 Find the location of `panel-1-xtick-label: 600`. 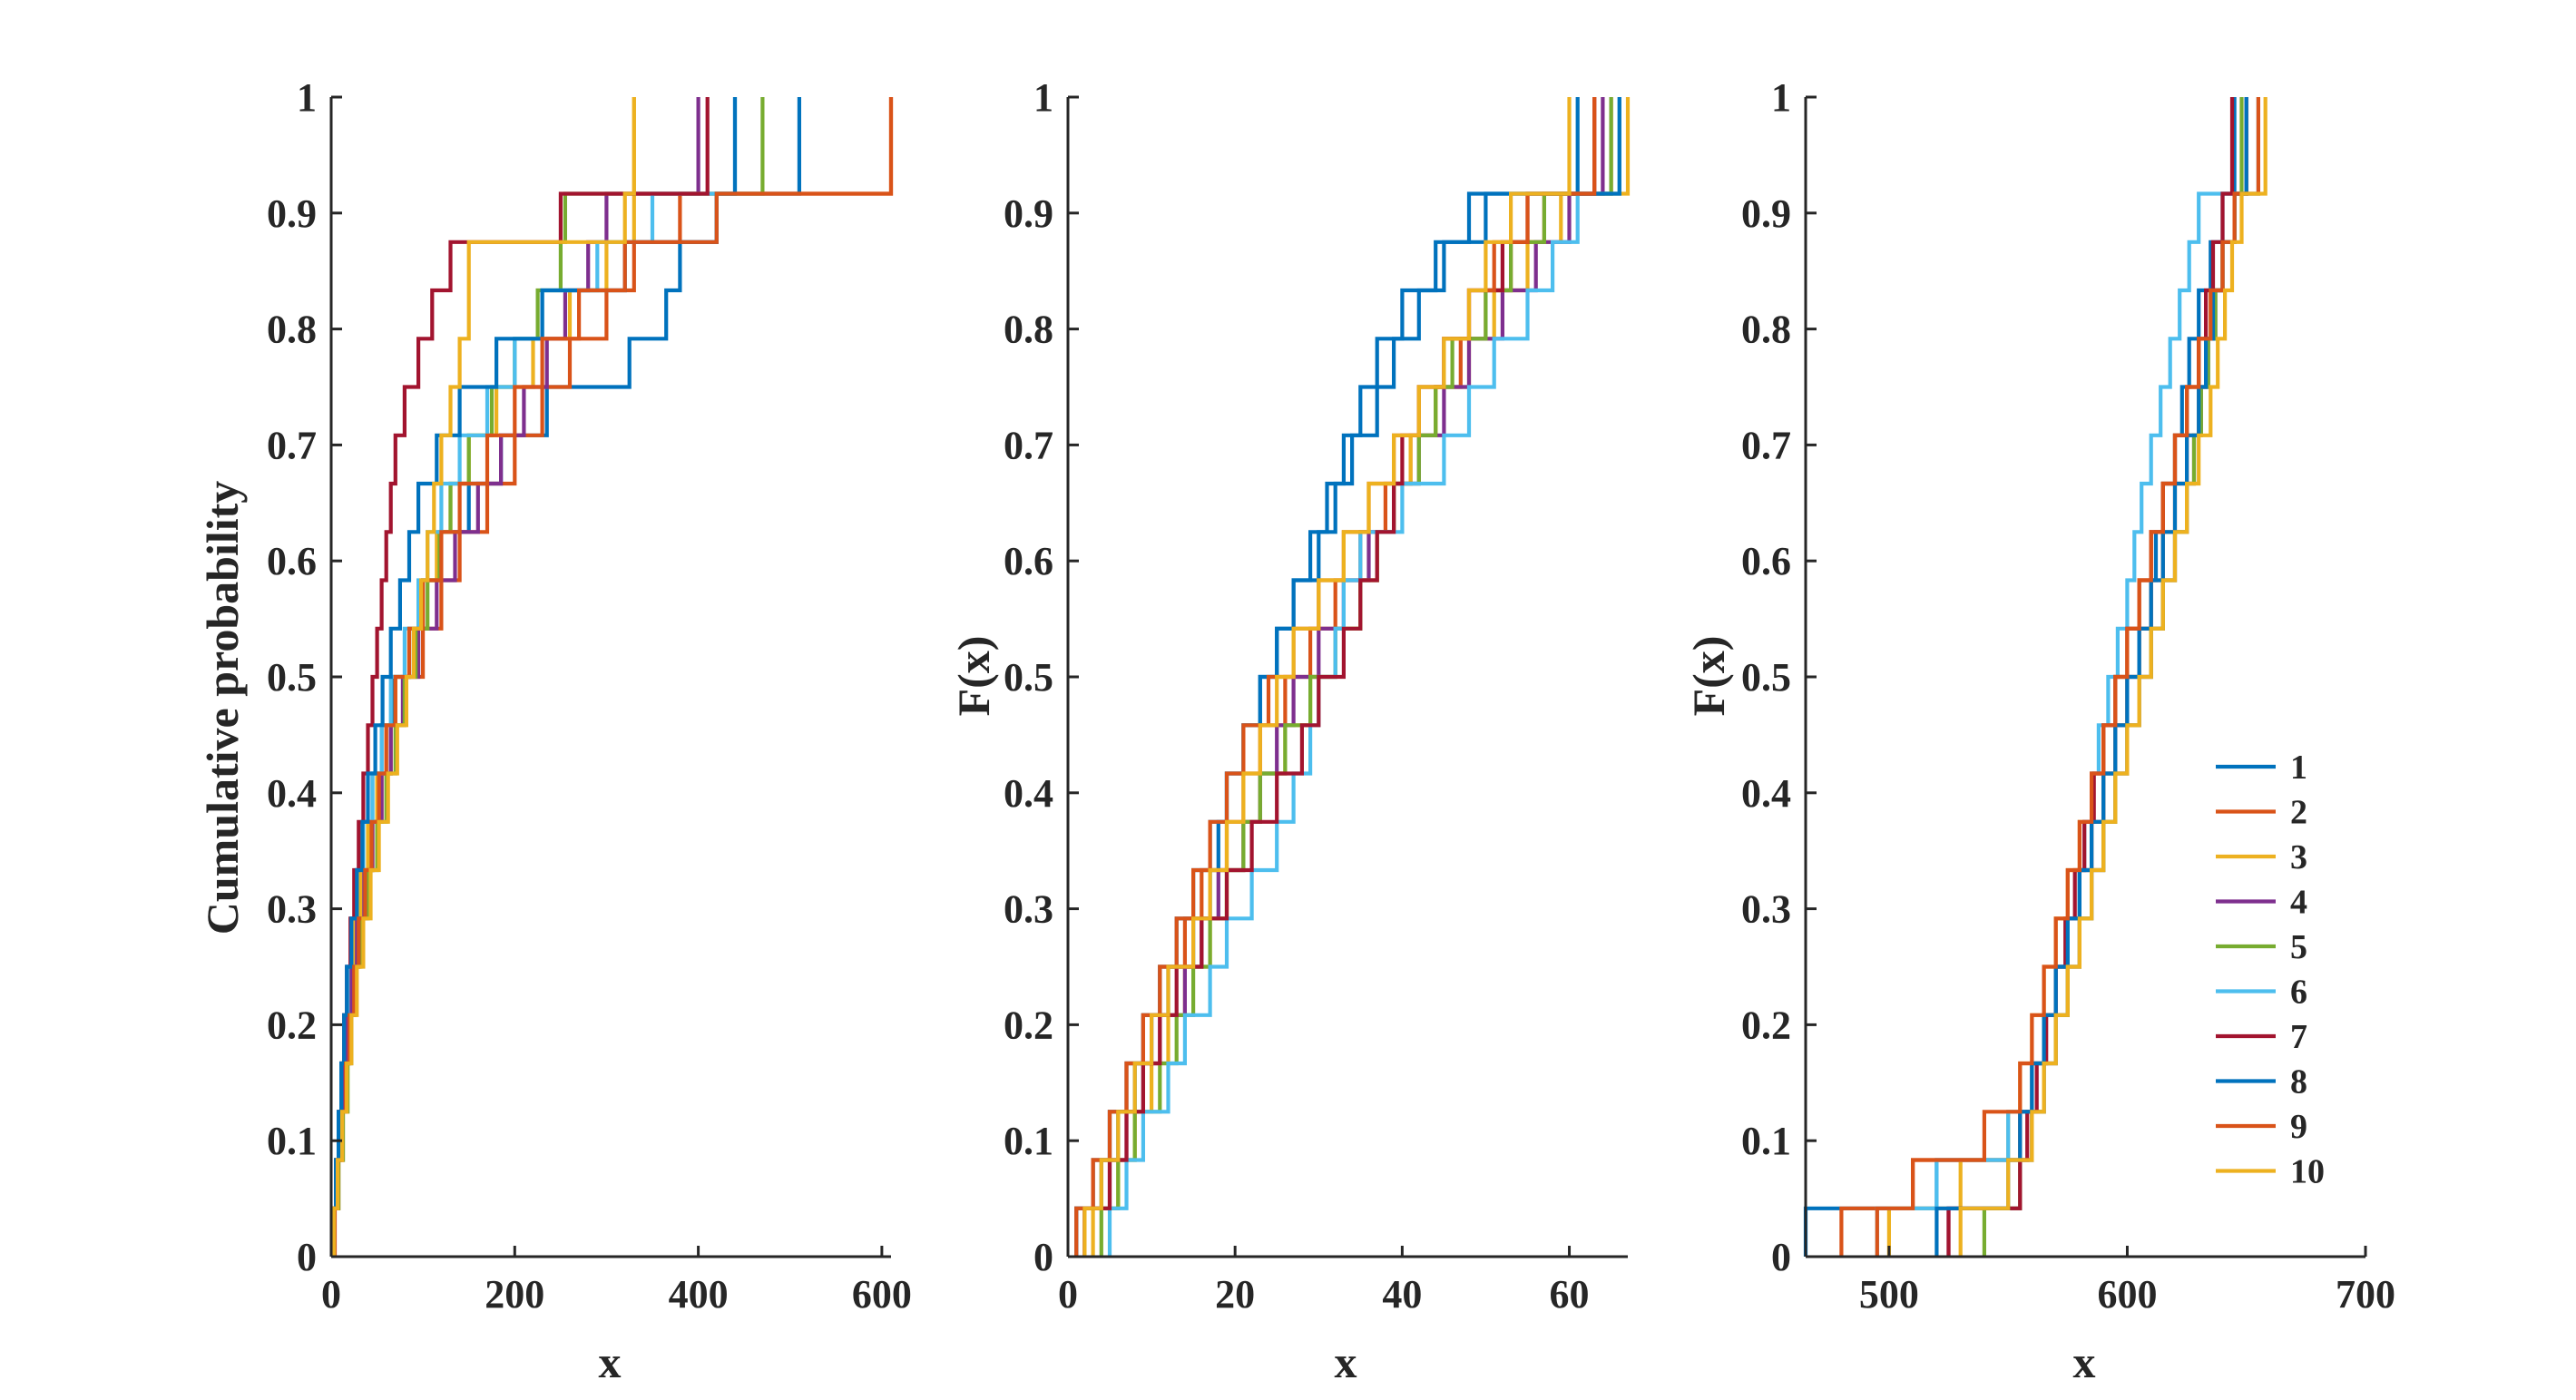

panel-1-xtick-label: 600 is located at coordinates (882, 1294).